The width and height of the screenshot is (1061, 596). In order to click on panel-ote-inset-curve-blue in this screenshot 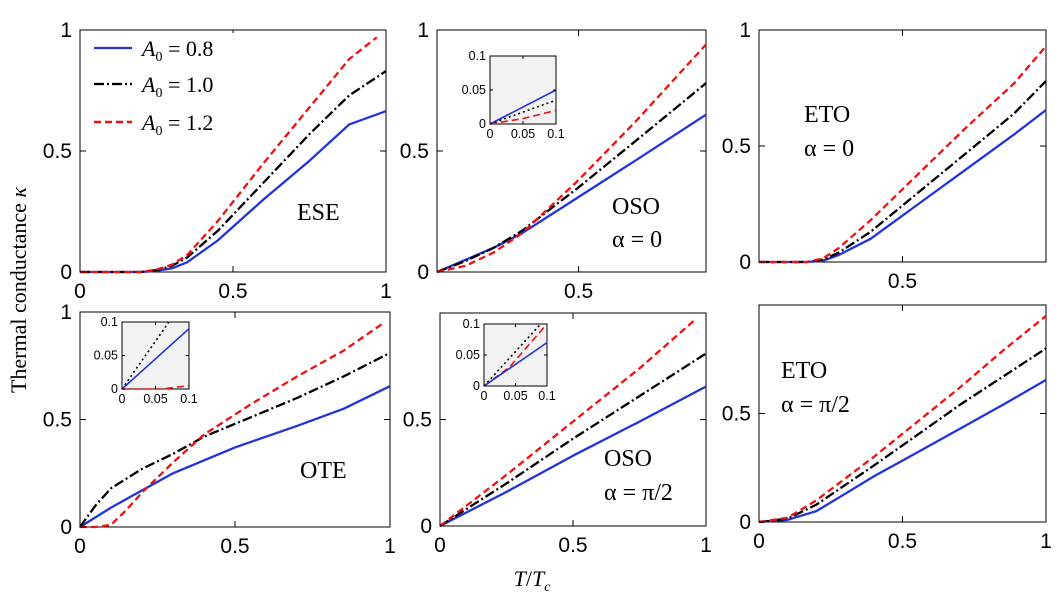, I will do `click(155, 359)`.